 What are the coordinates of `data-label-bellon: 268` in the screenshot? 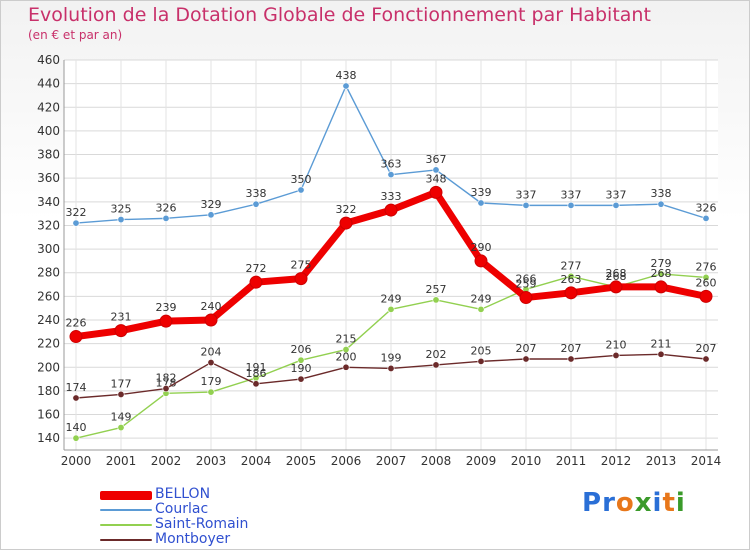 It's located at (616, 273).